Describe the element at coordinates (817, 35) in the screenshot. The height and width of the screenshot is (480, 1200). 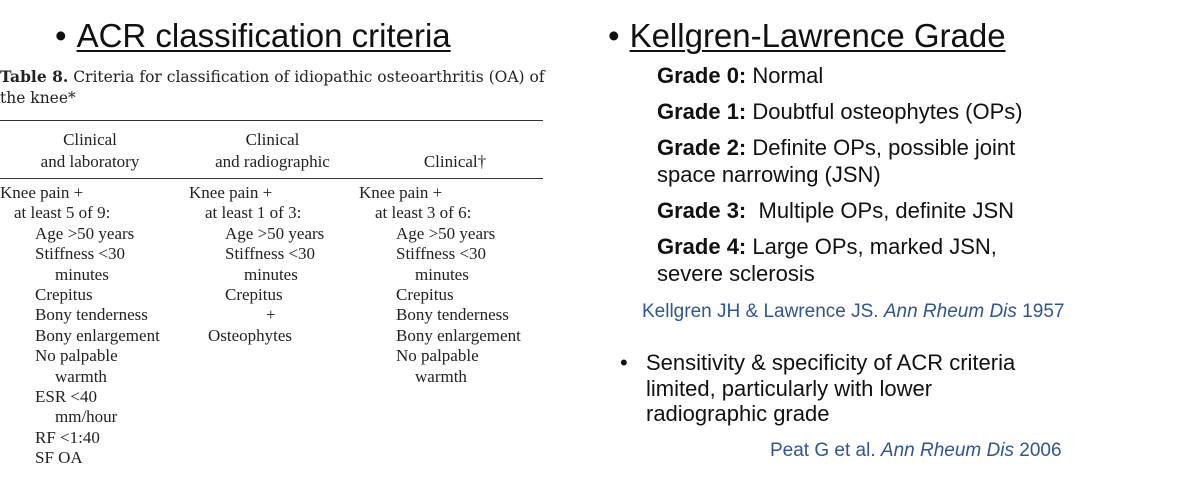
I see `kl-heading-text: Kellgren-Lawrence Grade` at that location.